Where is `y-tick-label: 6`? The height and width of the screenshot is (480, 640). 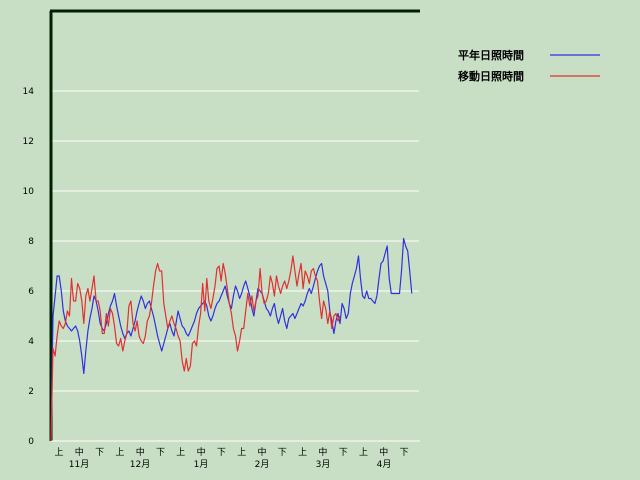 y-tick-label: 6 is located at coordinates (31, 292).